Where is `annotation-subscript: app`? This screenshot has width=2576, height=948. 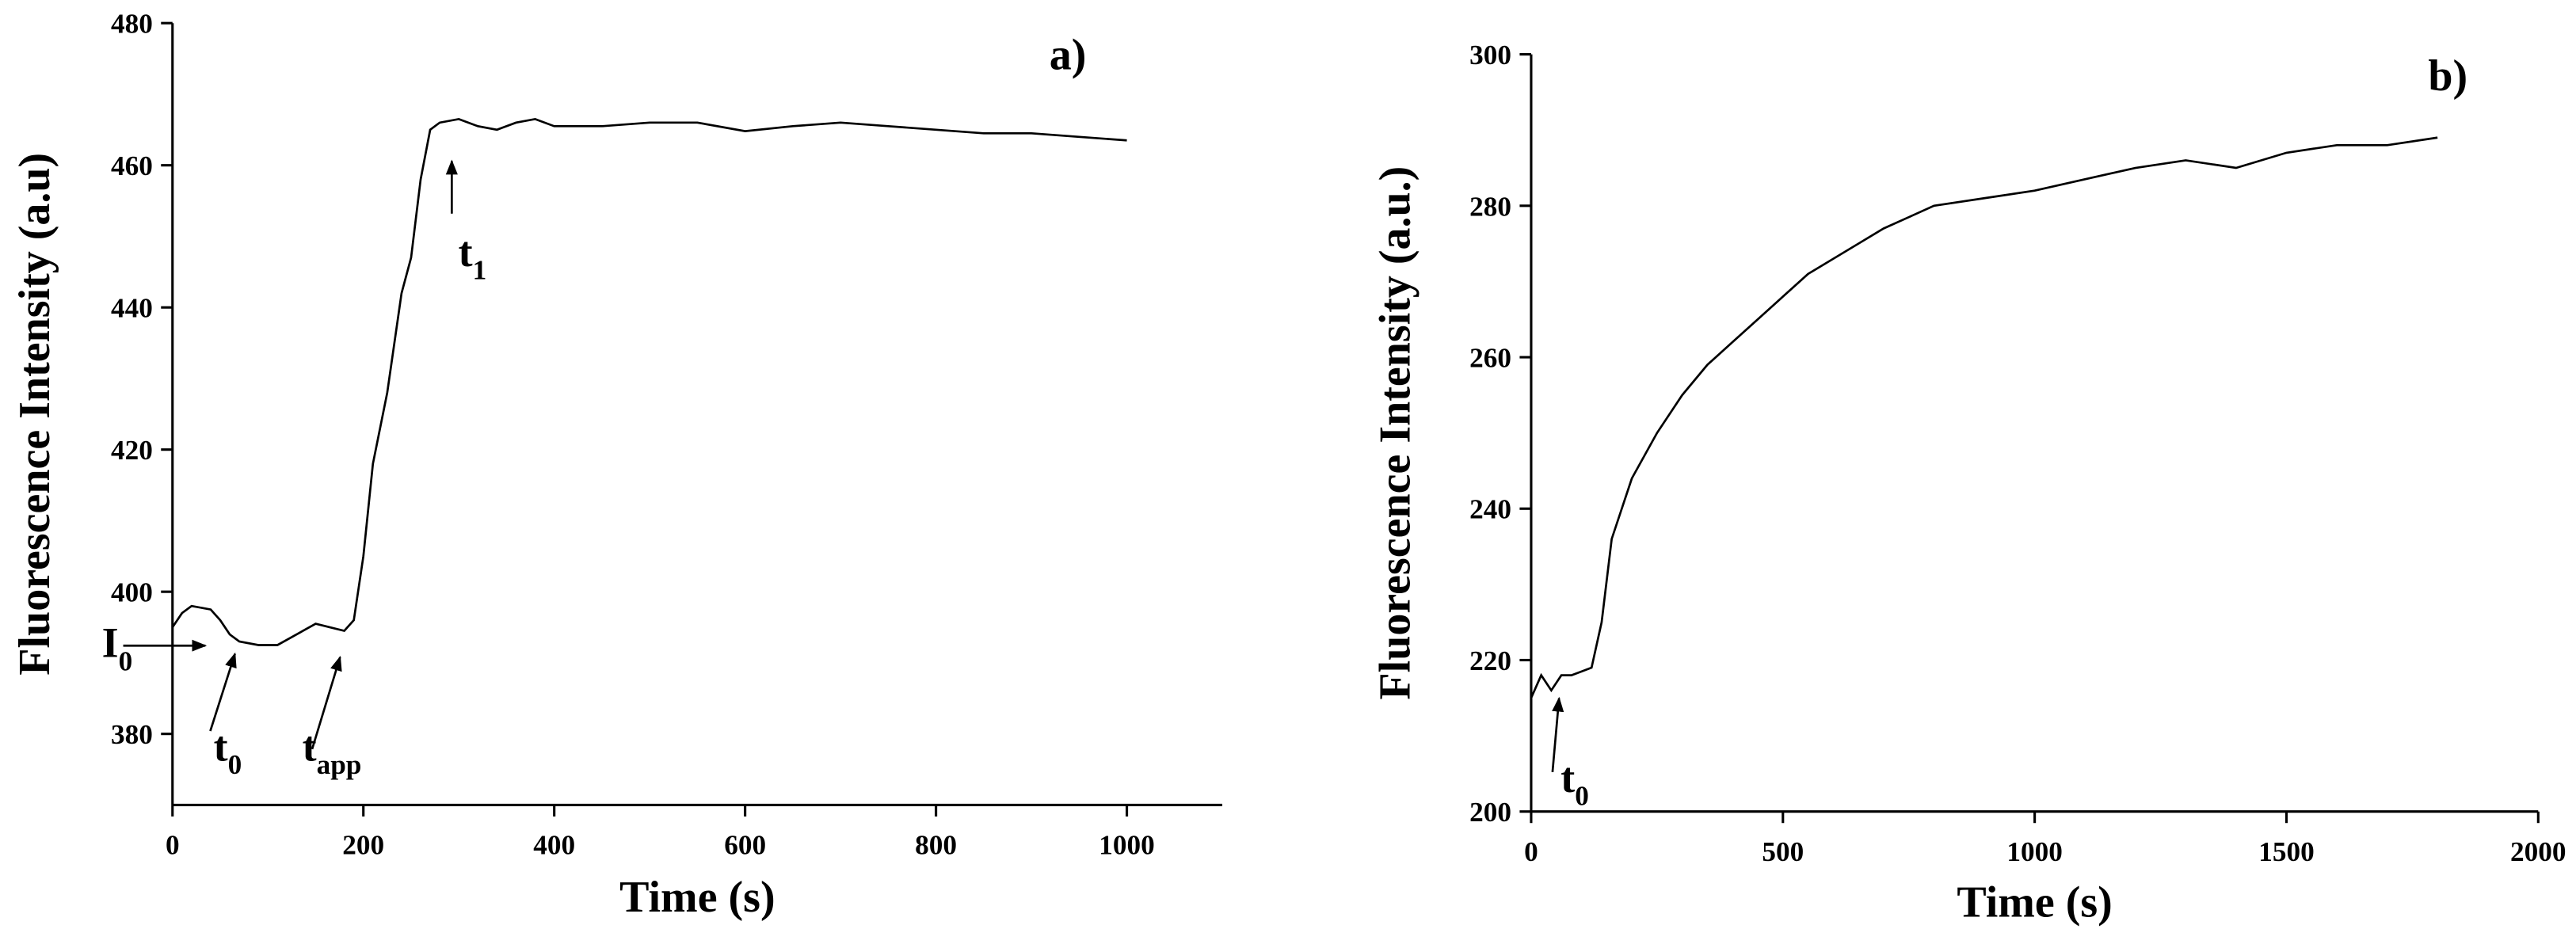 annotation-subscript: app is located at coordinates (339, 764).